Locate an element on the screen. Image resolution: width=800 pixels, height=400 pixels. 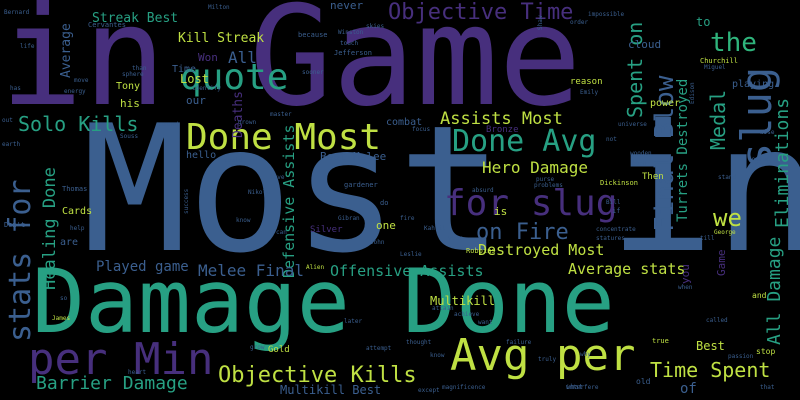
word: his is located at coordinates (130, 103).